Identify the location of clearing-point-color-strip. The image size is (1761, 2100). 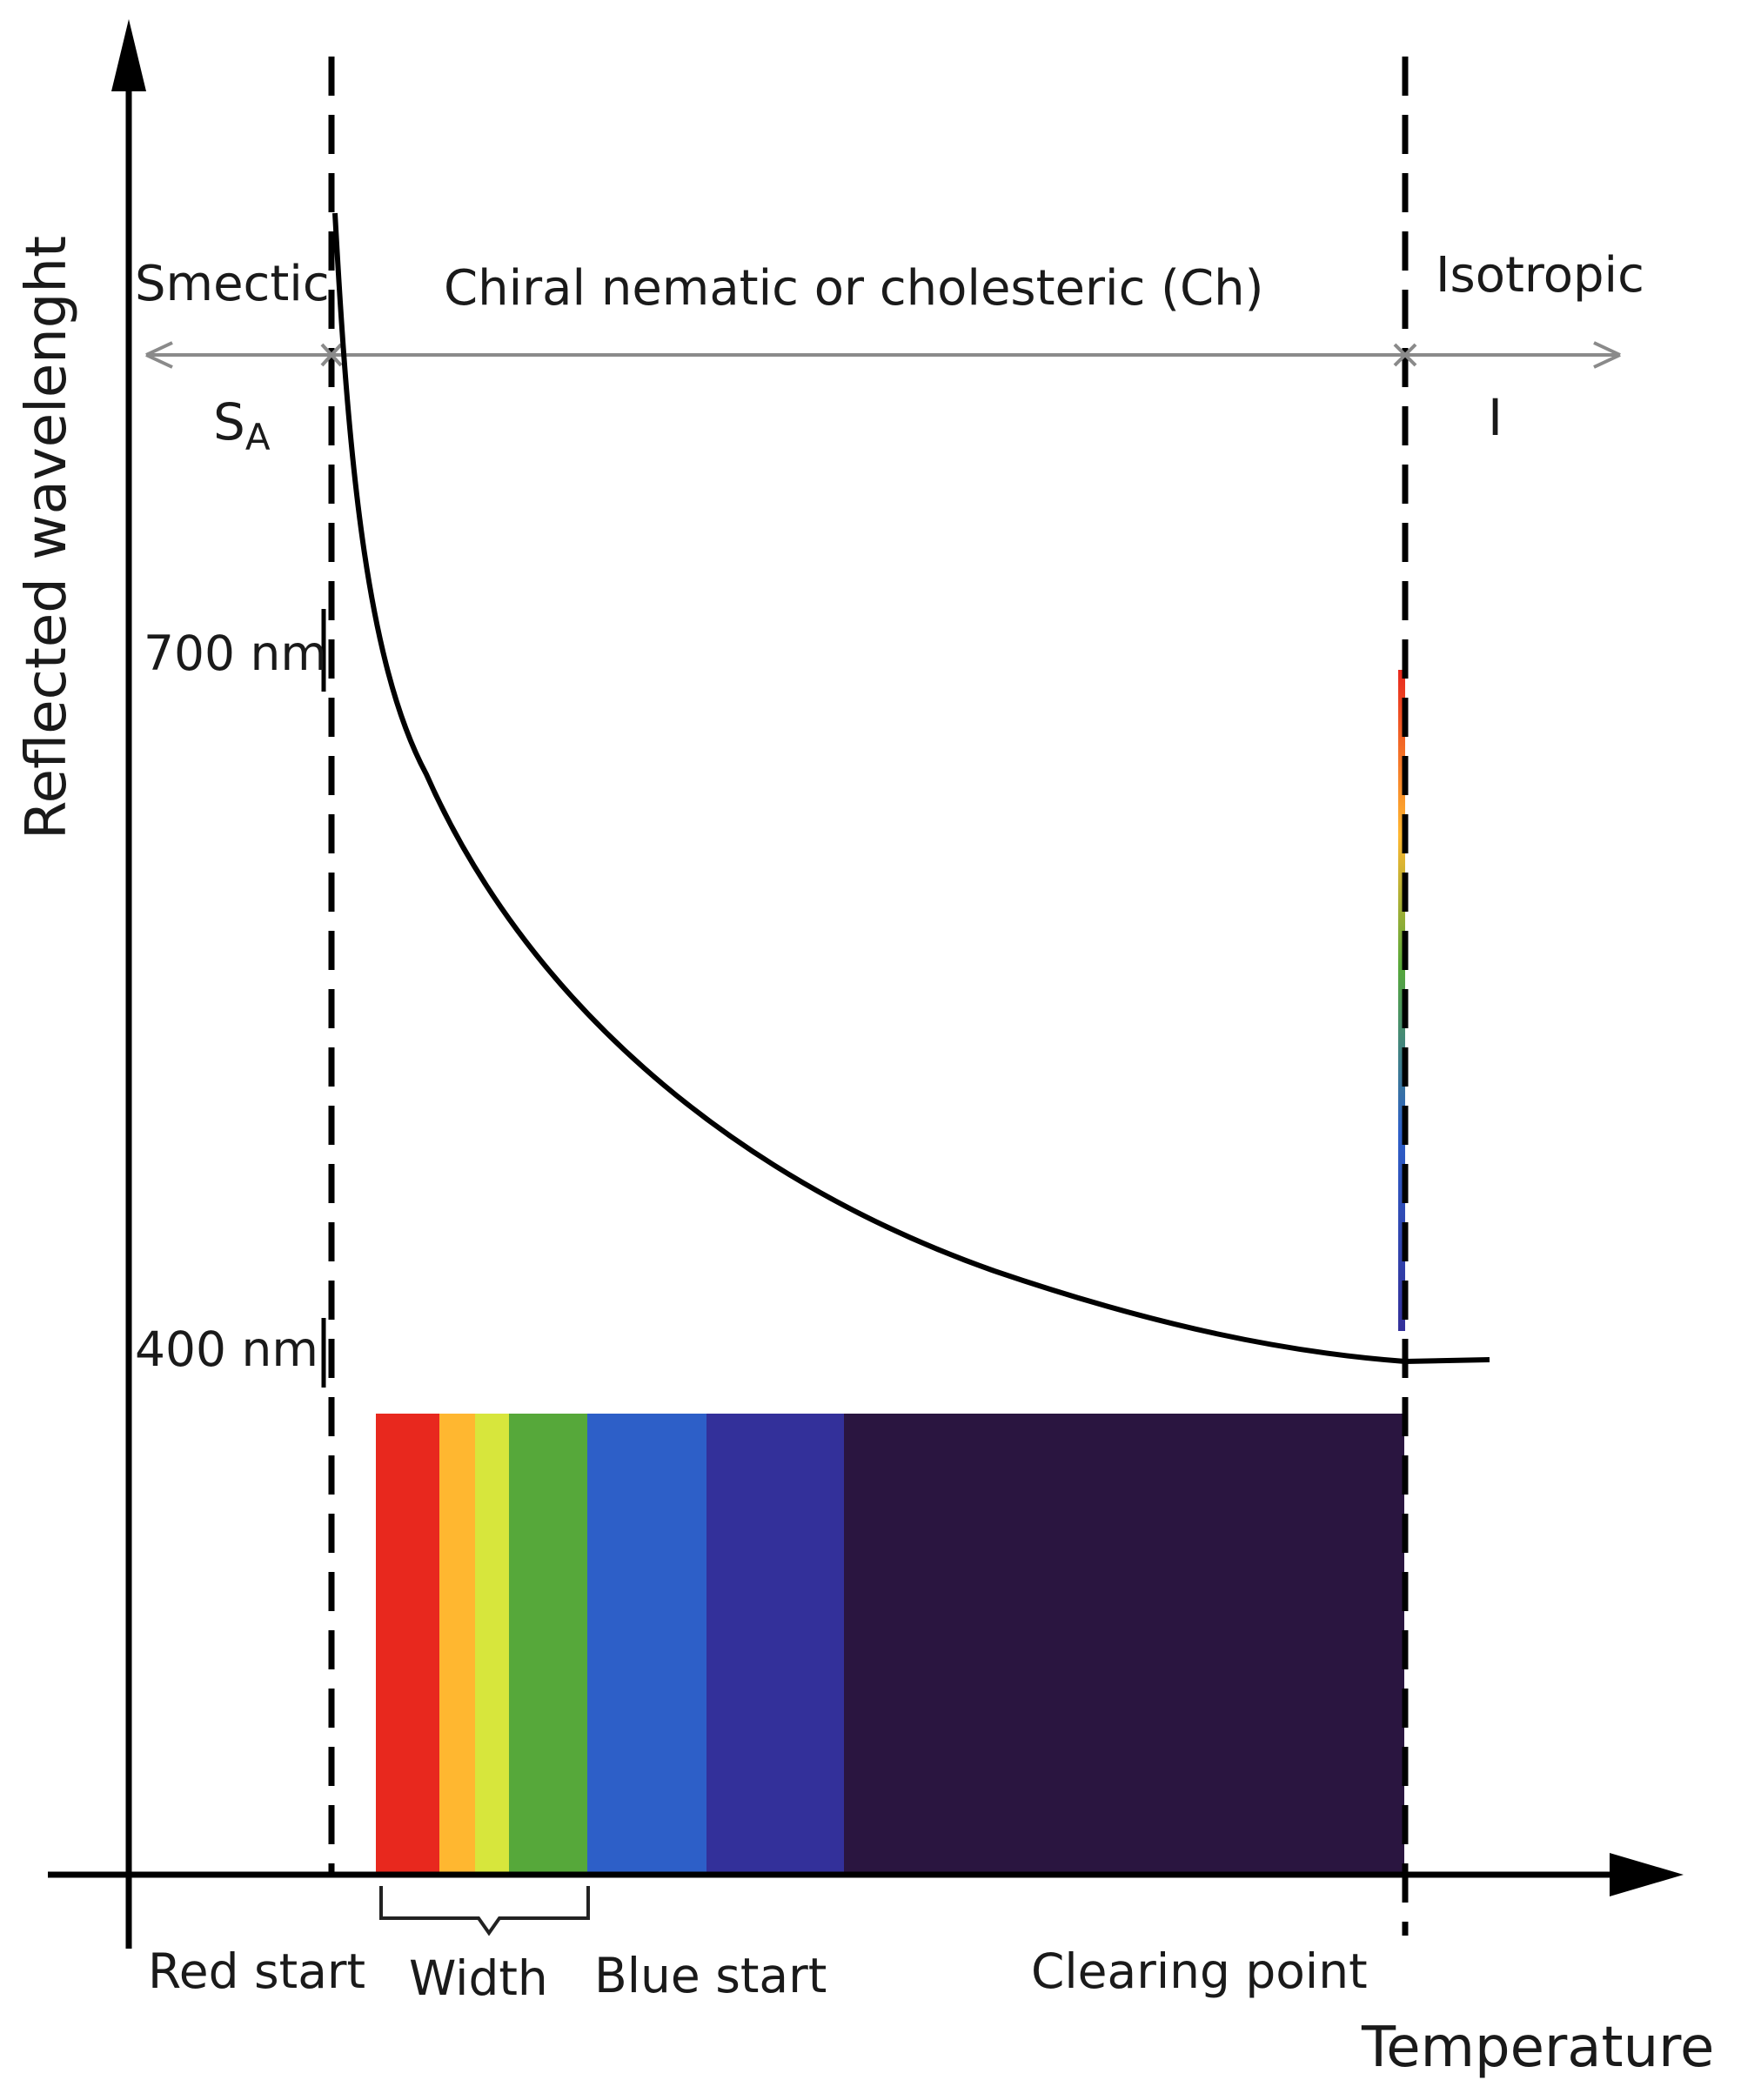
(1402, 1001).